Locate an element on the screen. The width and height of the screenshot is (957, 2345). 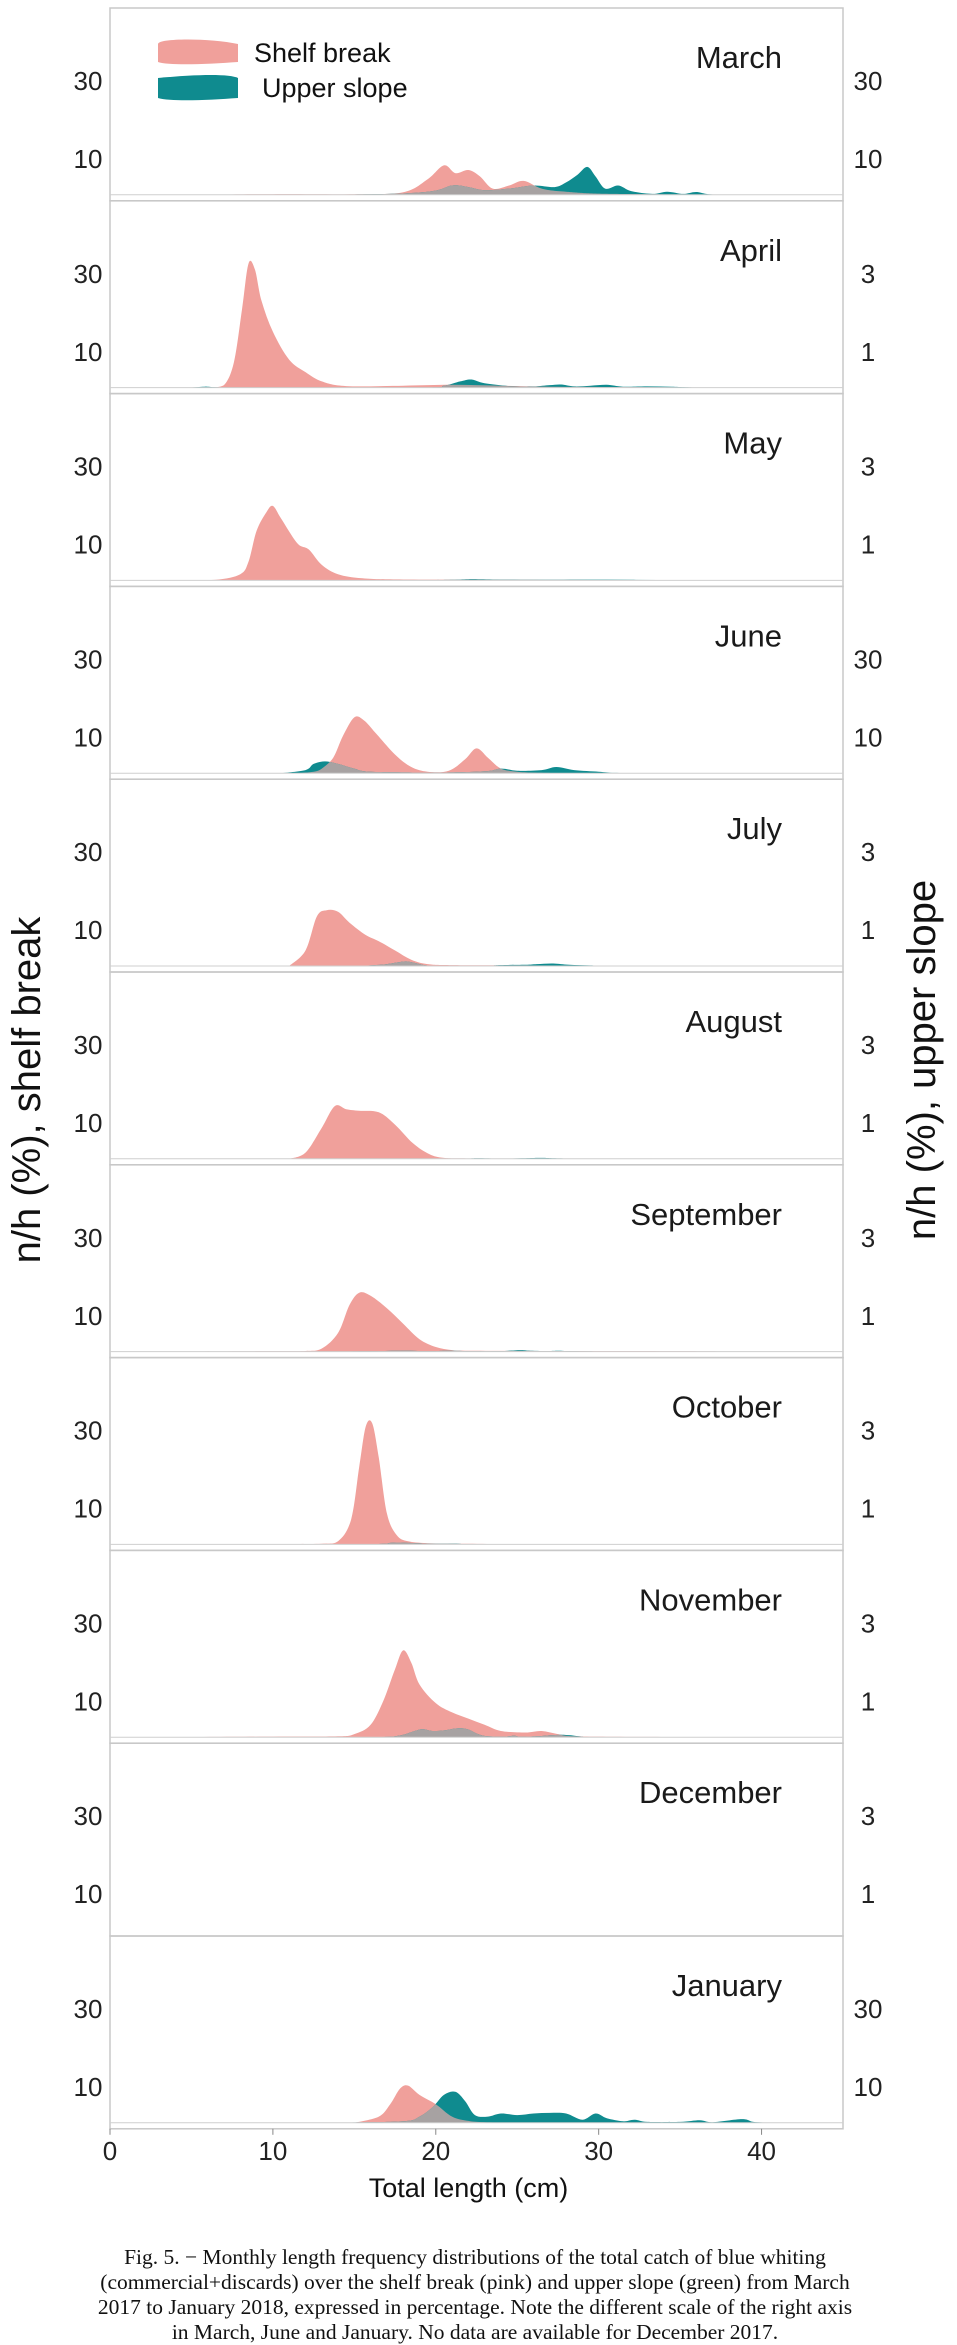
month-label-july: July is located at coordinates (755, 828).